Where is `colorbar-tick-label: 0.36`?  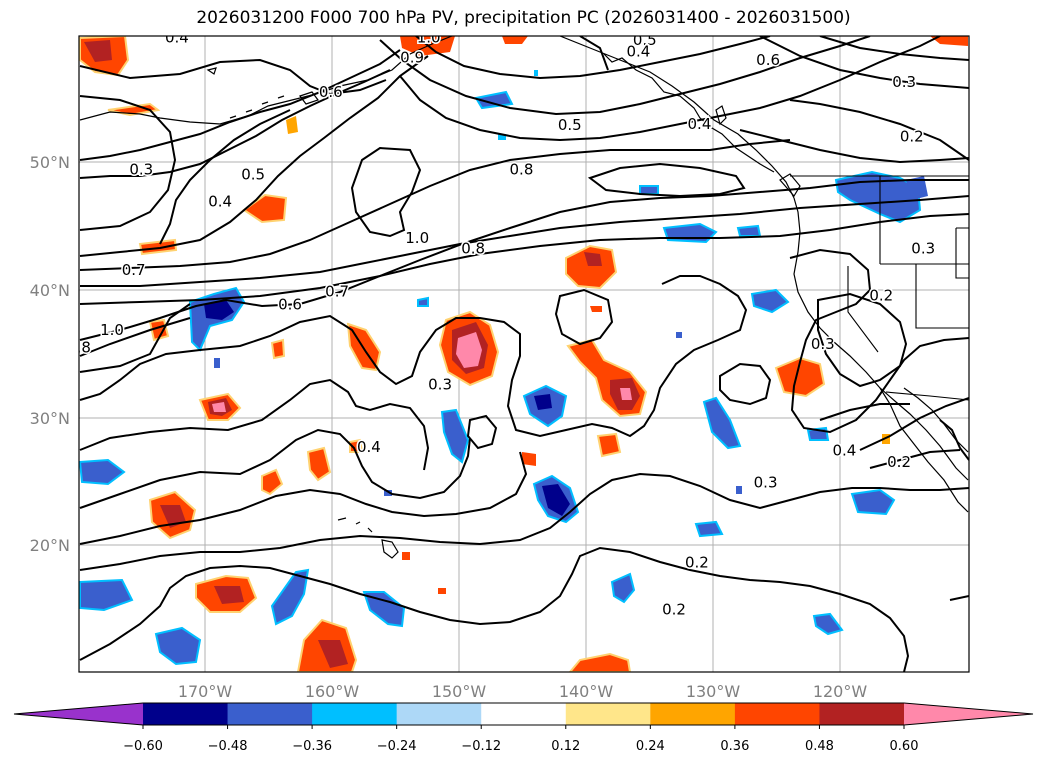 colorbar-tick-label: 0.36 is located at coordinates (734, 746).